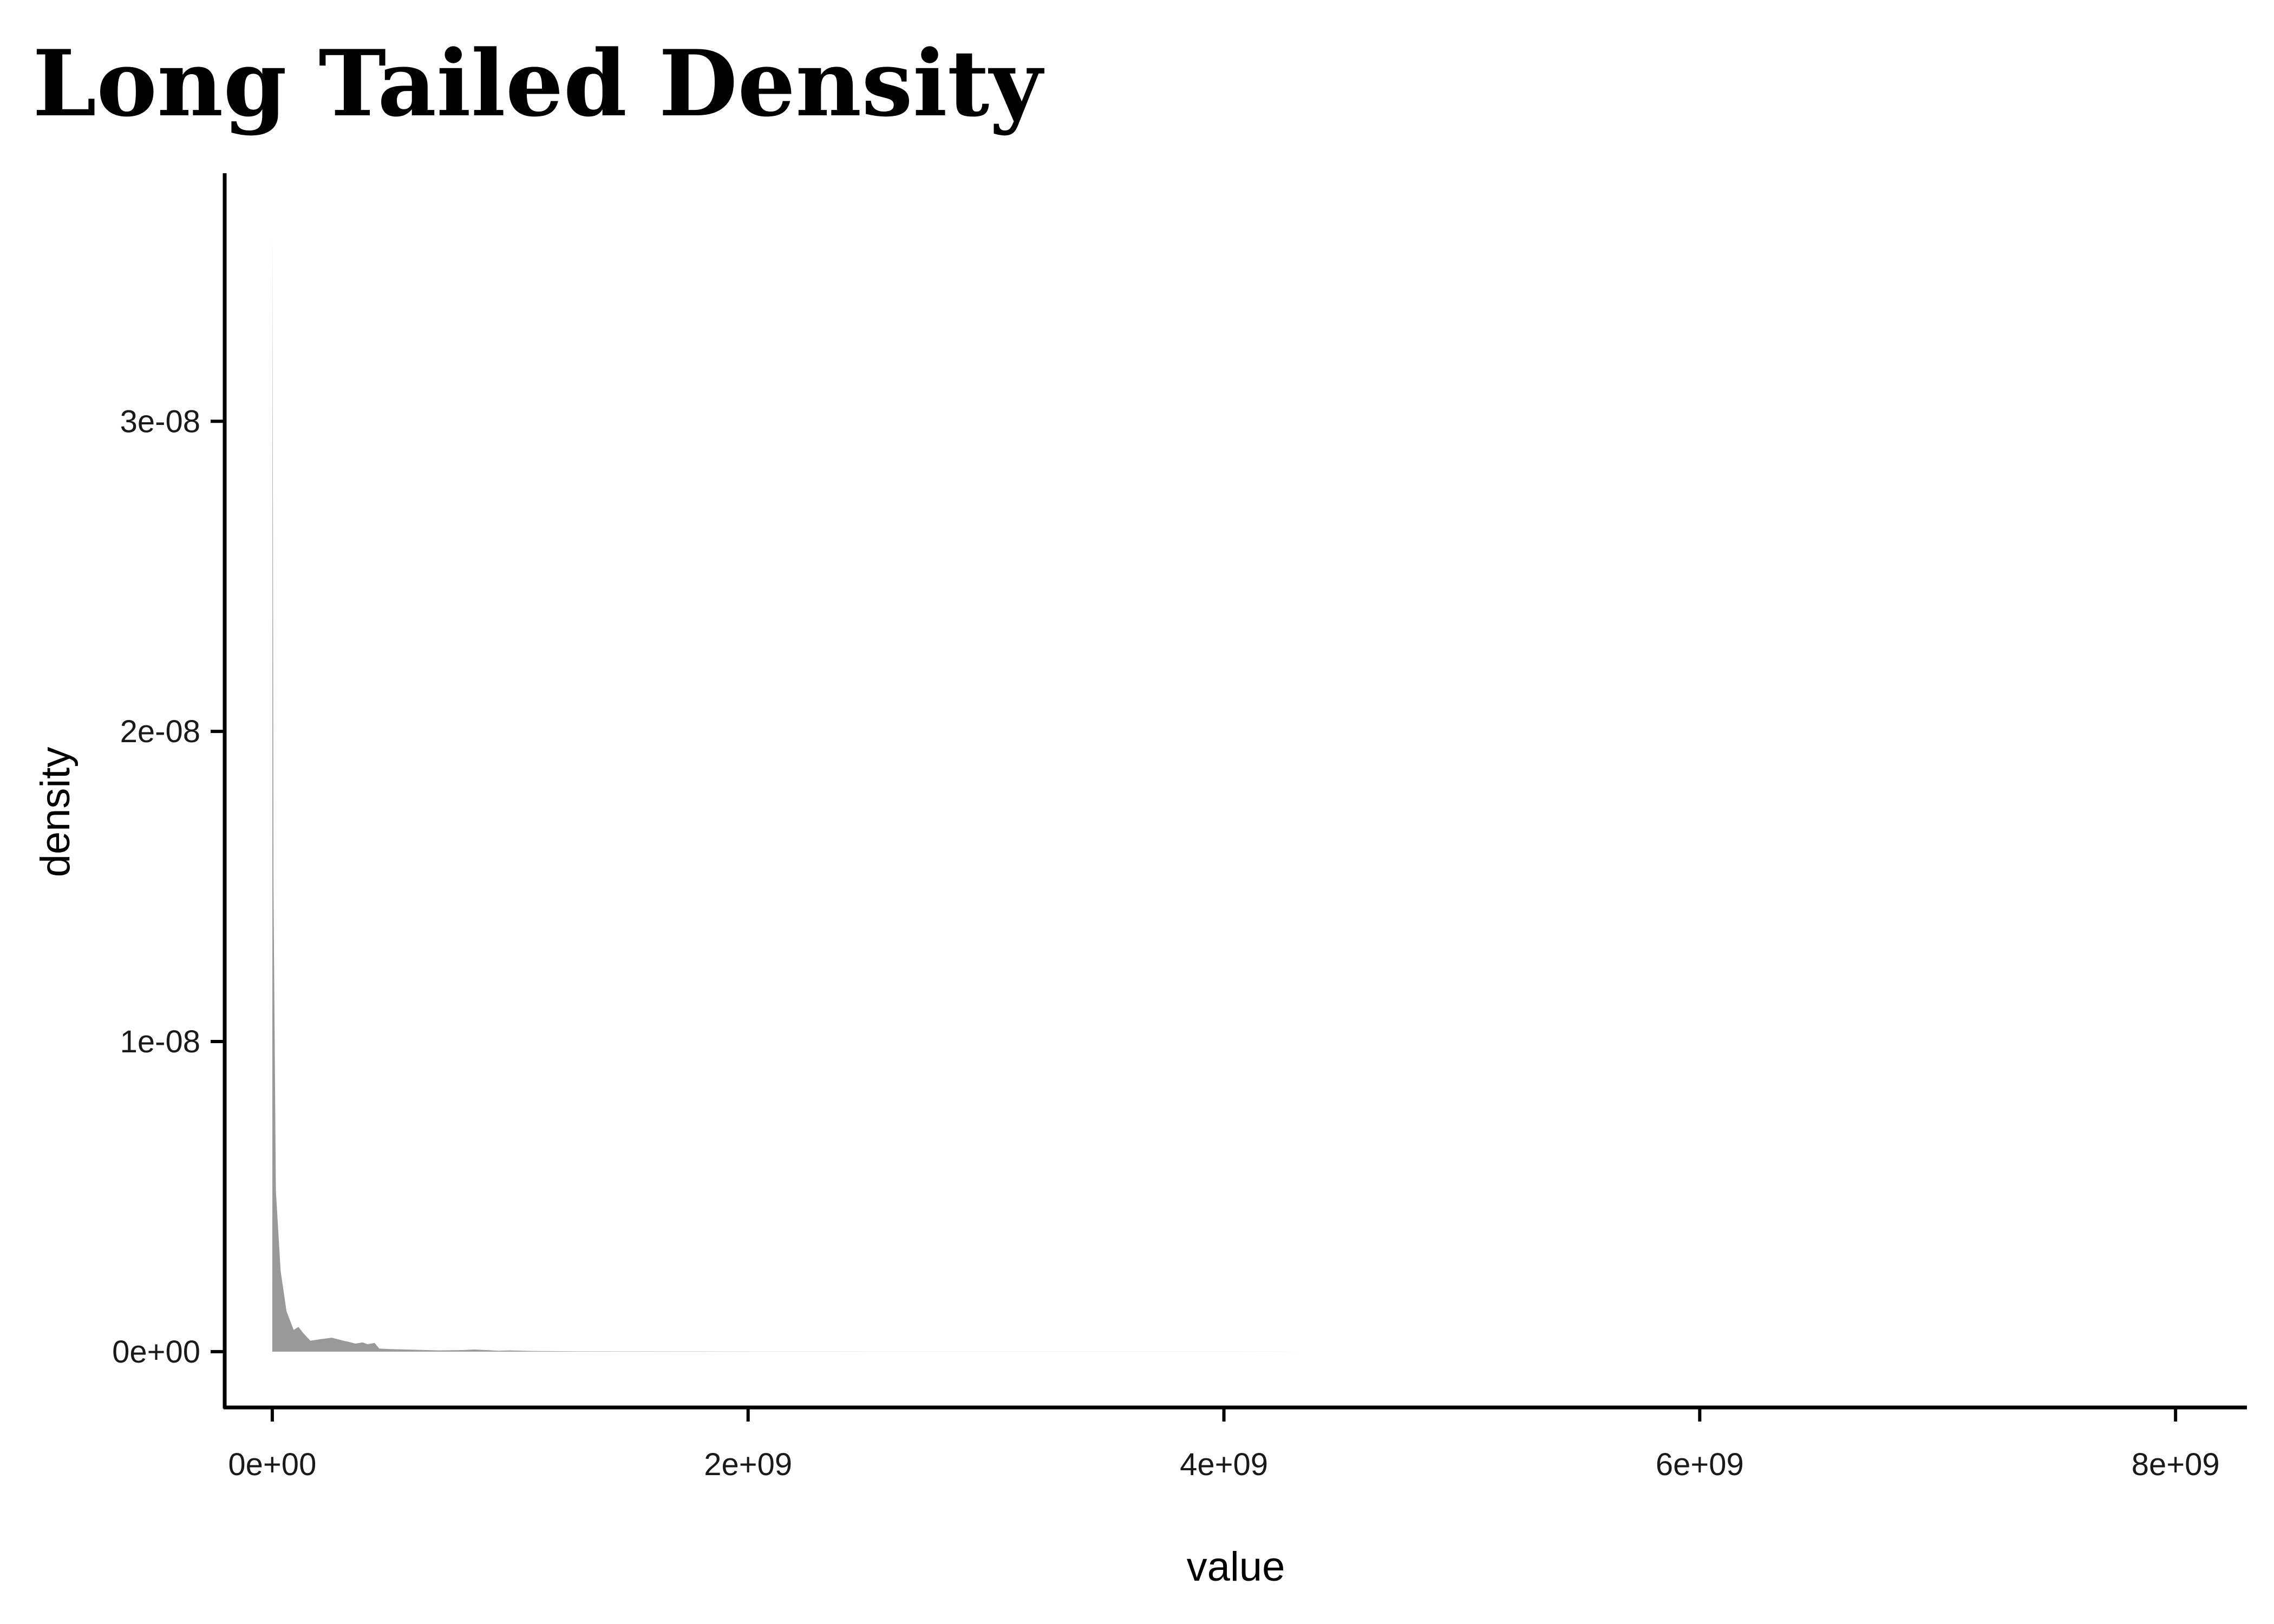 Image resolution: width=2274 pixels, height=1624 pixels. I want to click on x-tick-label: 6e+09, so click(1700, 1465).